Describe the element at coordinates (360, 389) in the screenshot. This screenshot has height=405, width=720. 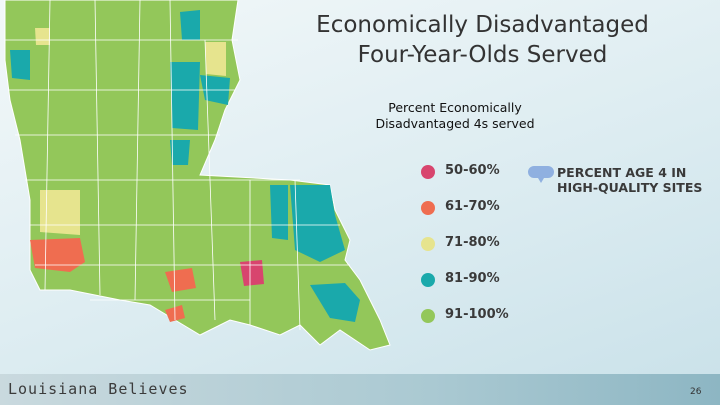
I see `footer-bar` at that location.